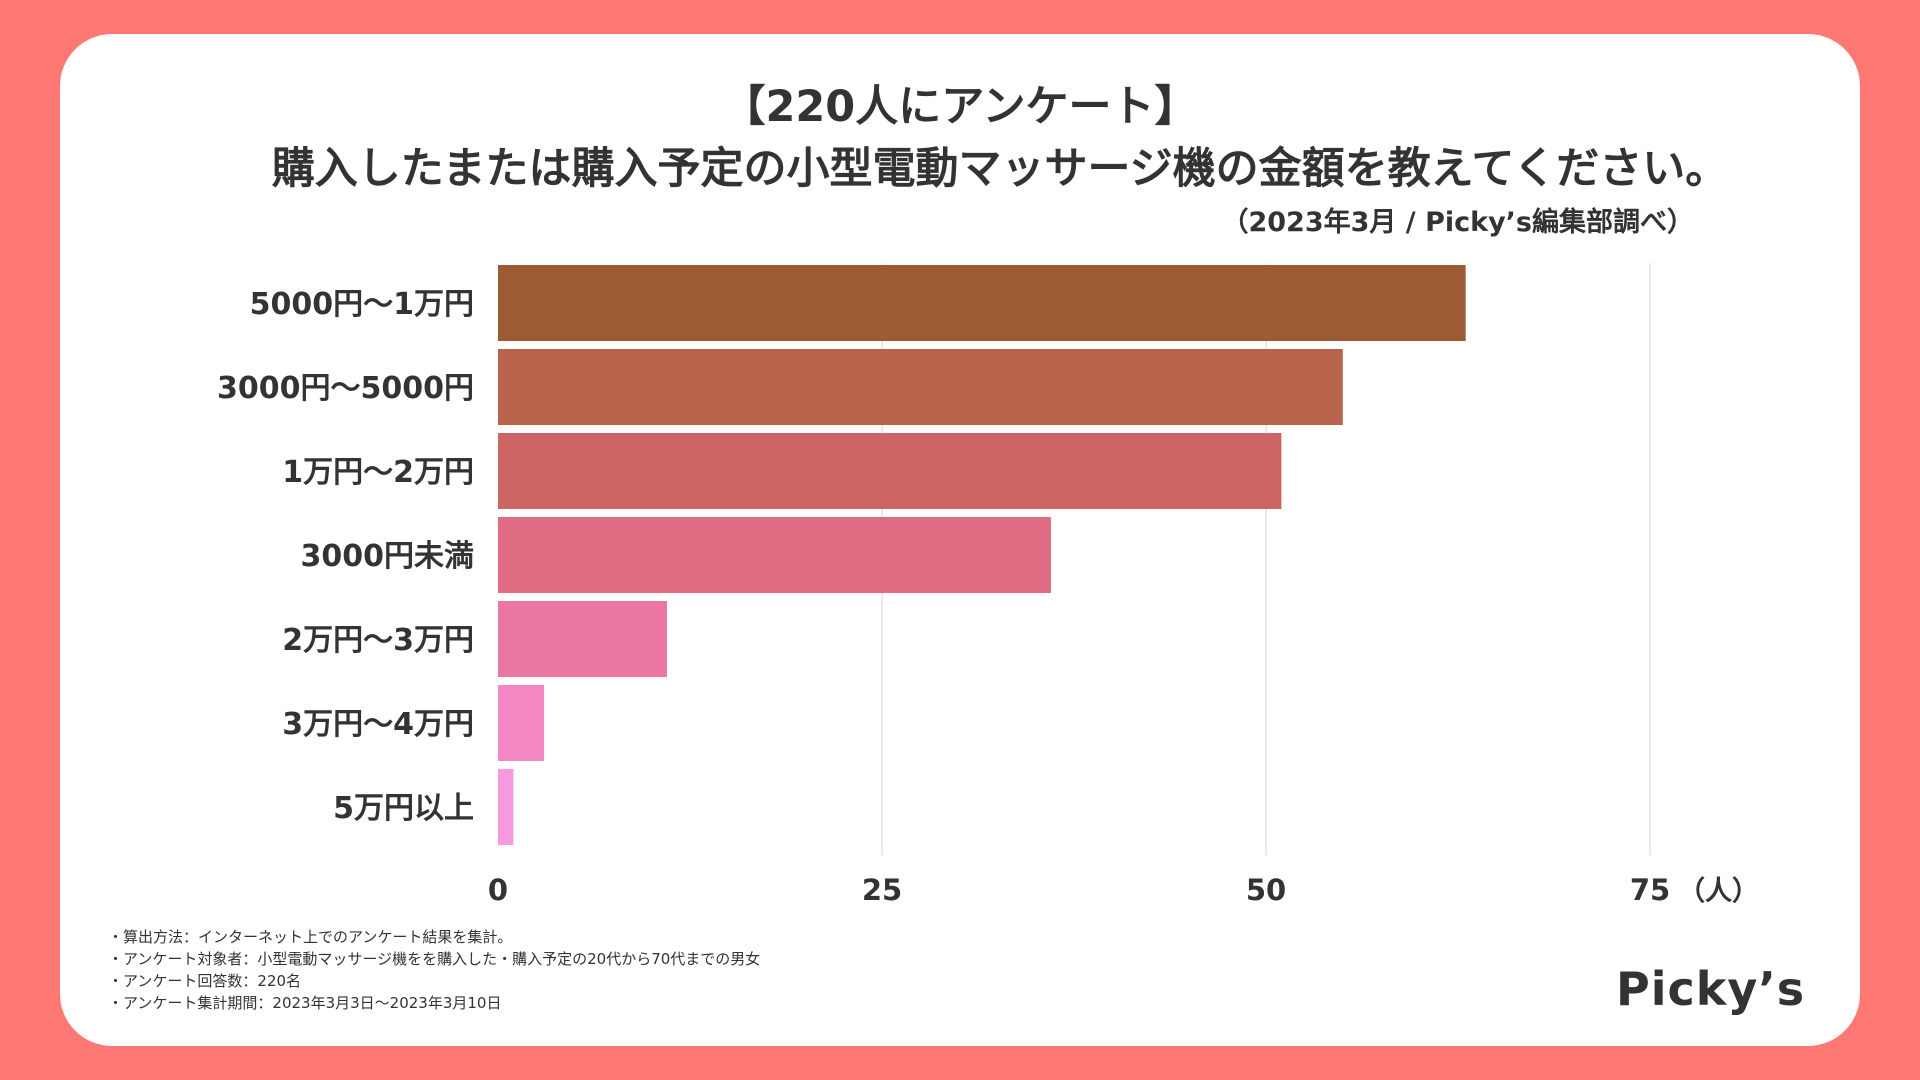  Describe the element at coordinates (1718, 891) in the screenshot. I see `x-axis-unit: （人）` at that location.